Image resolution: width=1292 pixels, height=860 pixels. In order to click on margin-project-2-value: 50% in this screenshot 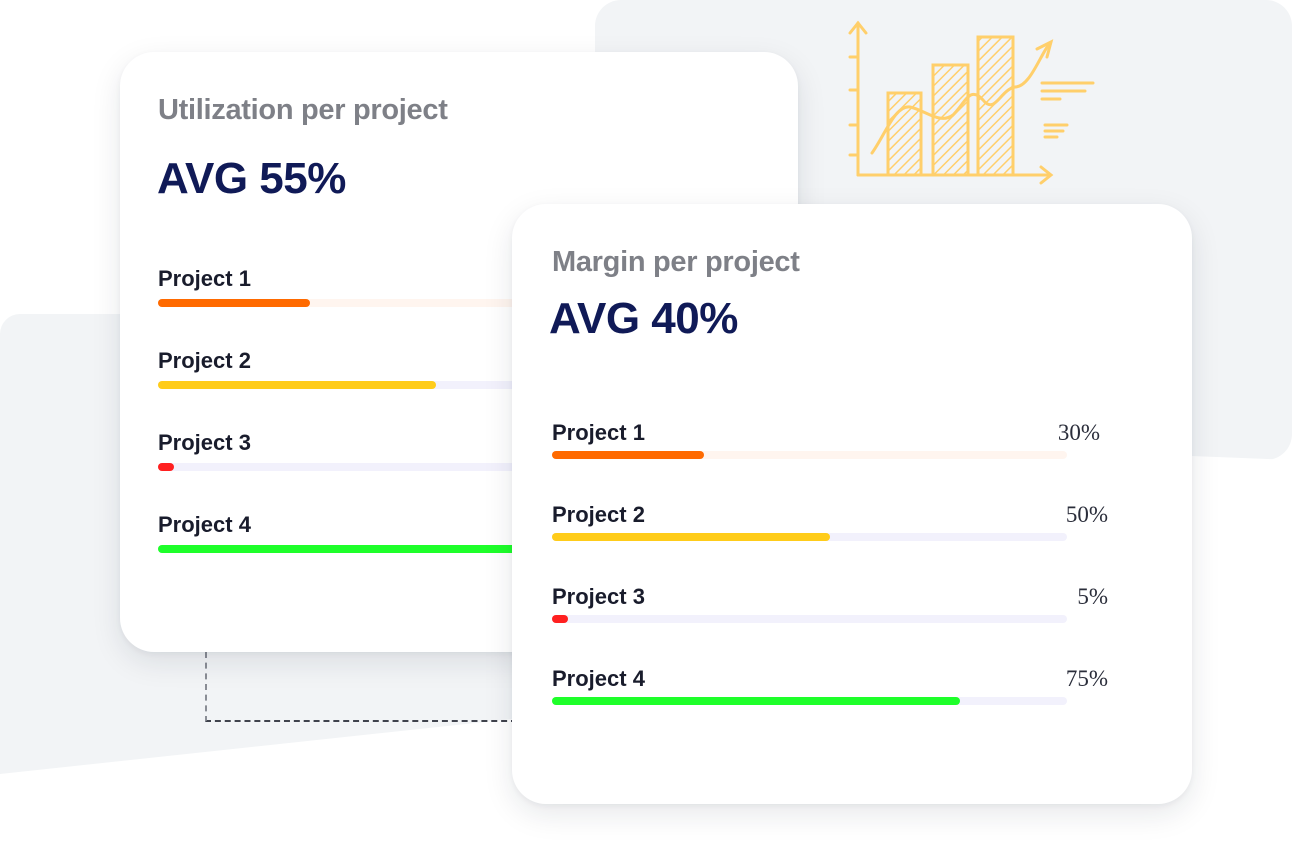, I will do `click(1086, 514)`.